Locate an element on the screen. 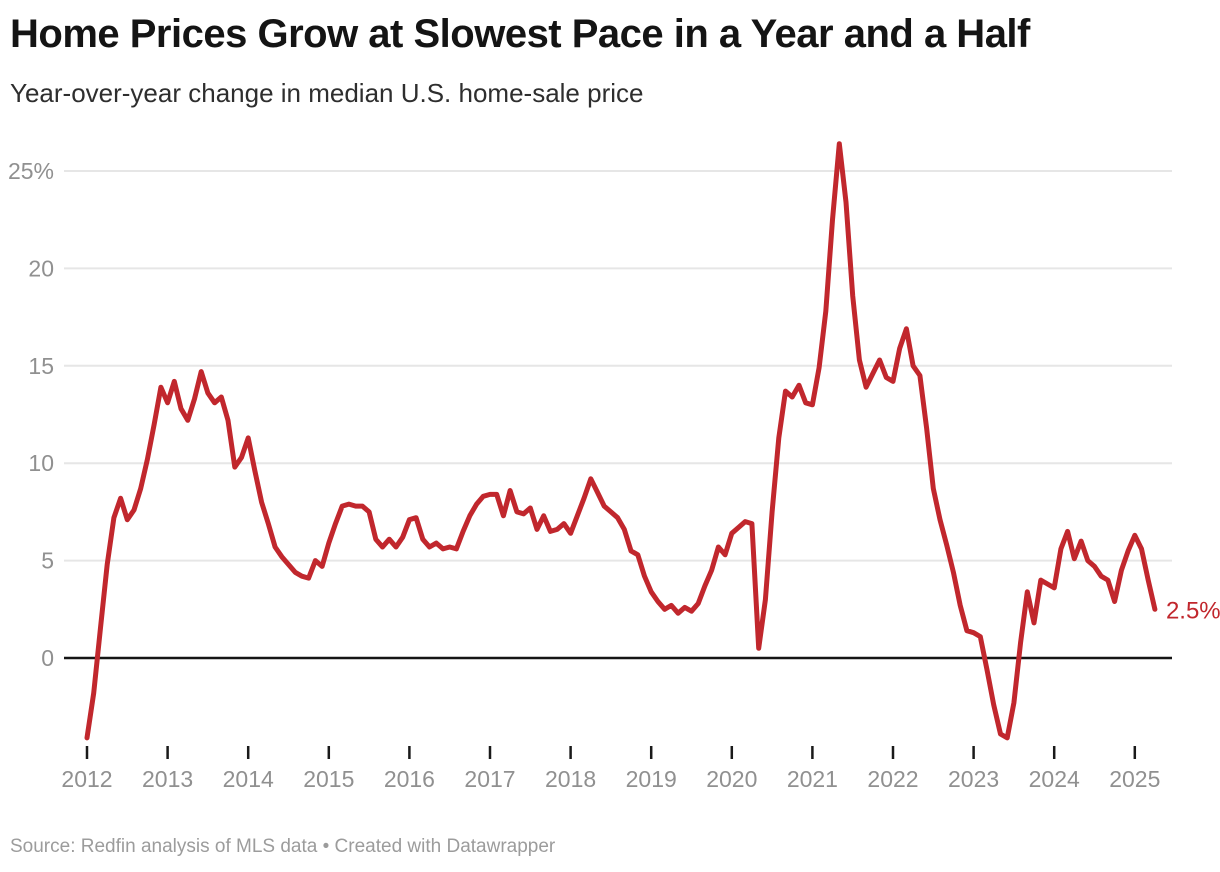 Image resolution: width=1220 pixels, height=872 pixels. y-axis-label: 5 is located at coordinates (47, 561).